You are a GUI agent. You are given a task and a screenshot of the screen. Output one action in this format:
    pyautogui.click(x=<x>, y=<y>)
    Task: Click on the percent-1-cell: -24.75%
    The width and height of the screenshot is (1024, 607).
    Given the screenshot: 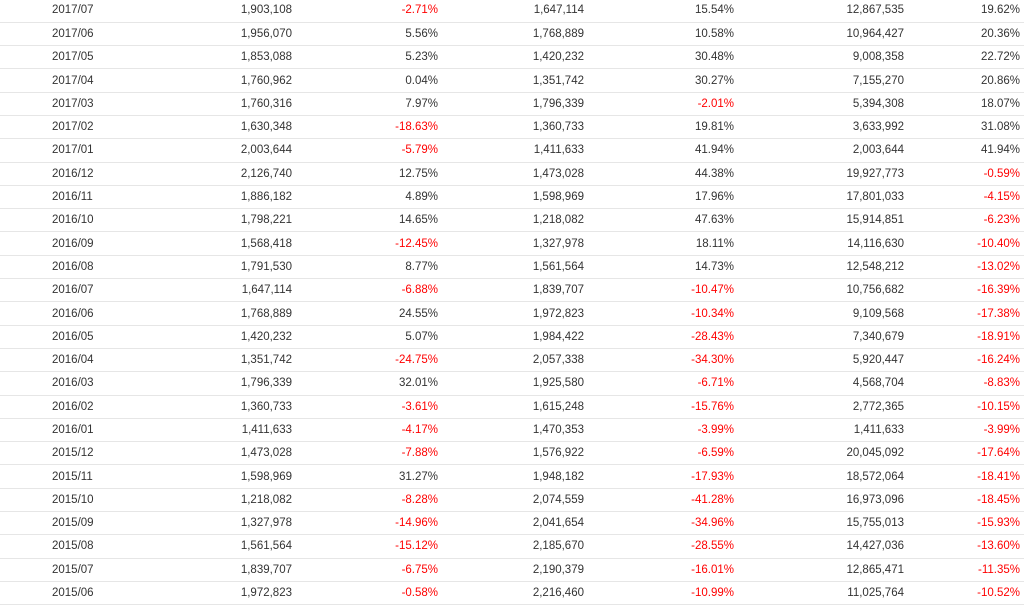 What is the action you would take?
    pyautogui.click(x=369, y=360)
    